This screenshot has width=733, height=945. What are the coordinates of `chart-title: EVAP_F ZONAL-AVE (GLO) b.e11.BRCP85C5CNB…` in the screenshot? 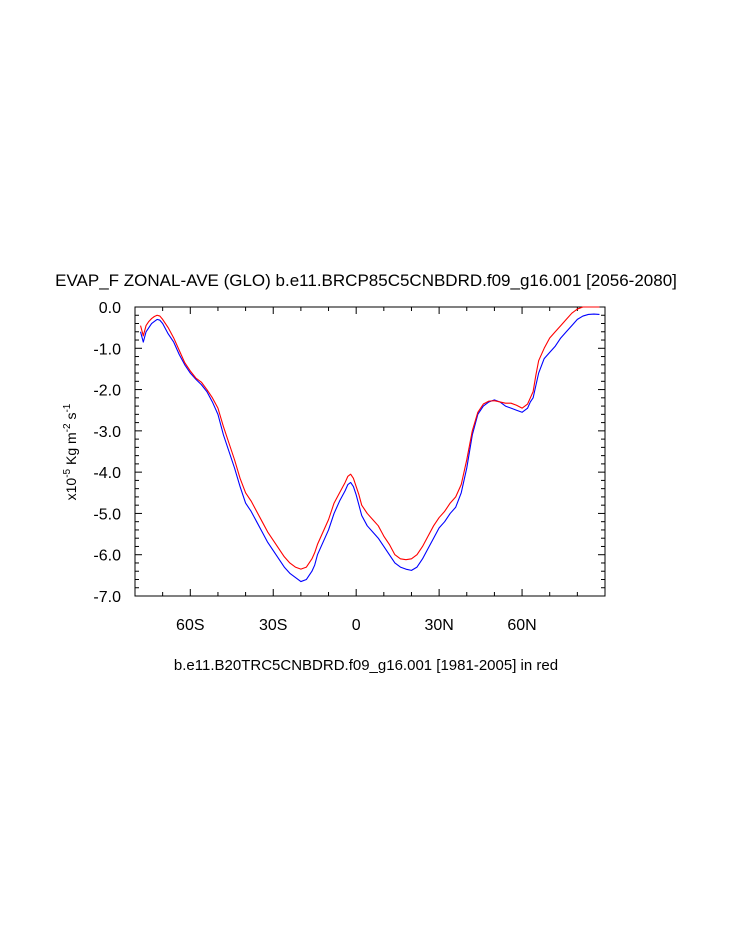 It's located at (366, 280).